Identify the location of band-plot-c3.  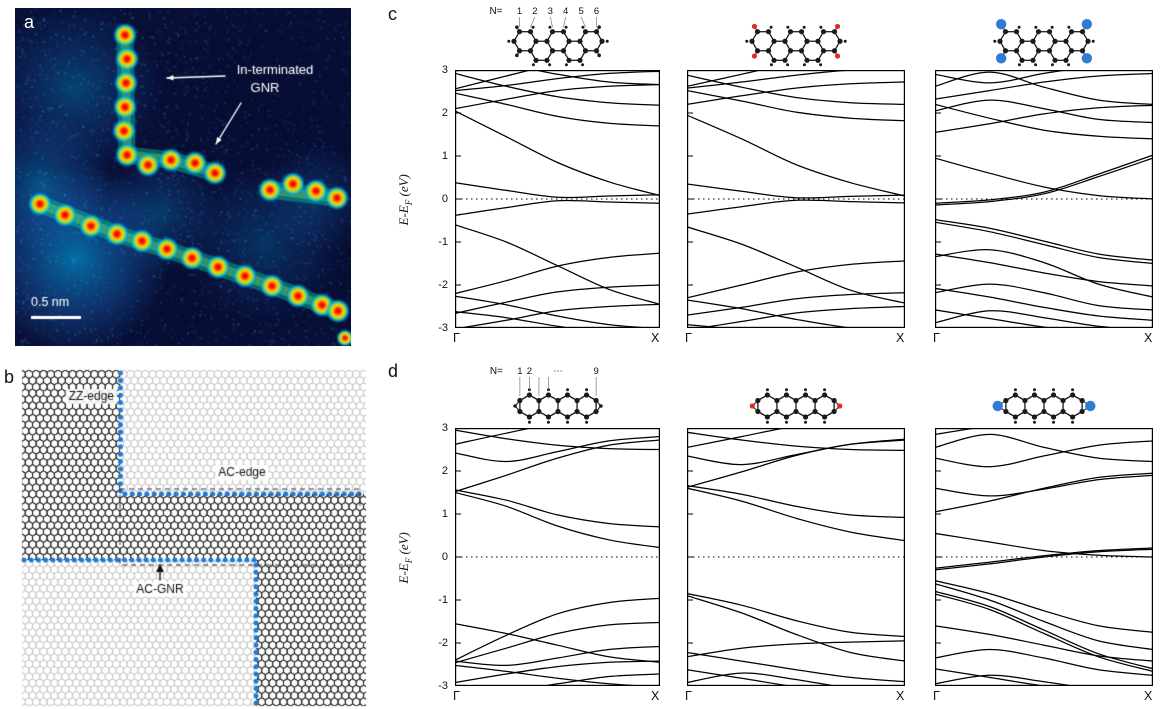
(1044, 199).